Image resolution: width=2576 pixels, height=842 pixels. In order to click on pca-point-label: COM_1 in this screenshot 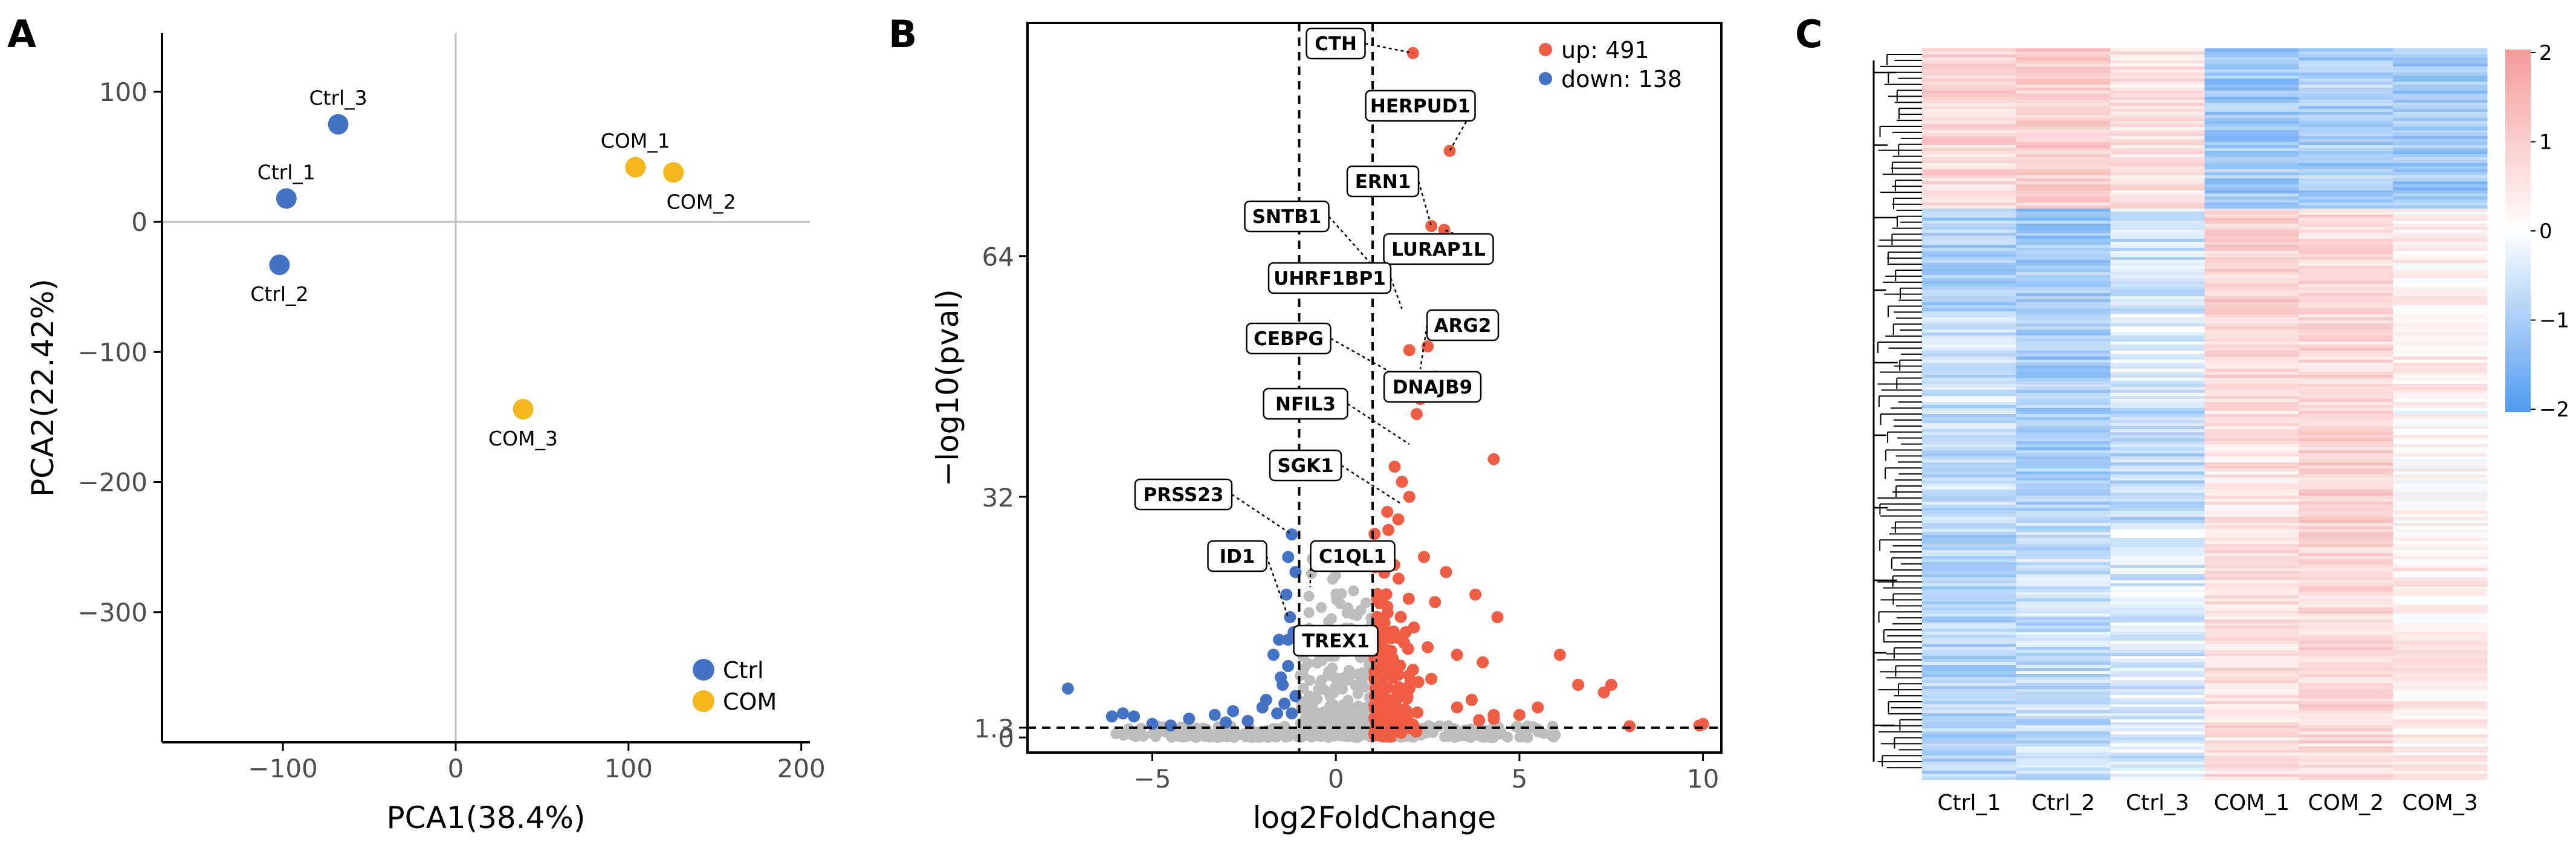, I will do `click(635, 141)`.